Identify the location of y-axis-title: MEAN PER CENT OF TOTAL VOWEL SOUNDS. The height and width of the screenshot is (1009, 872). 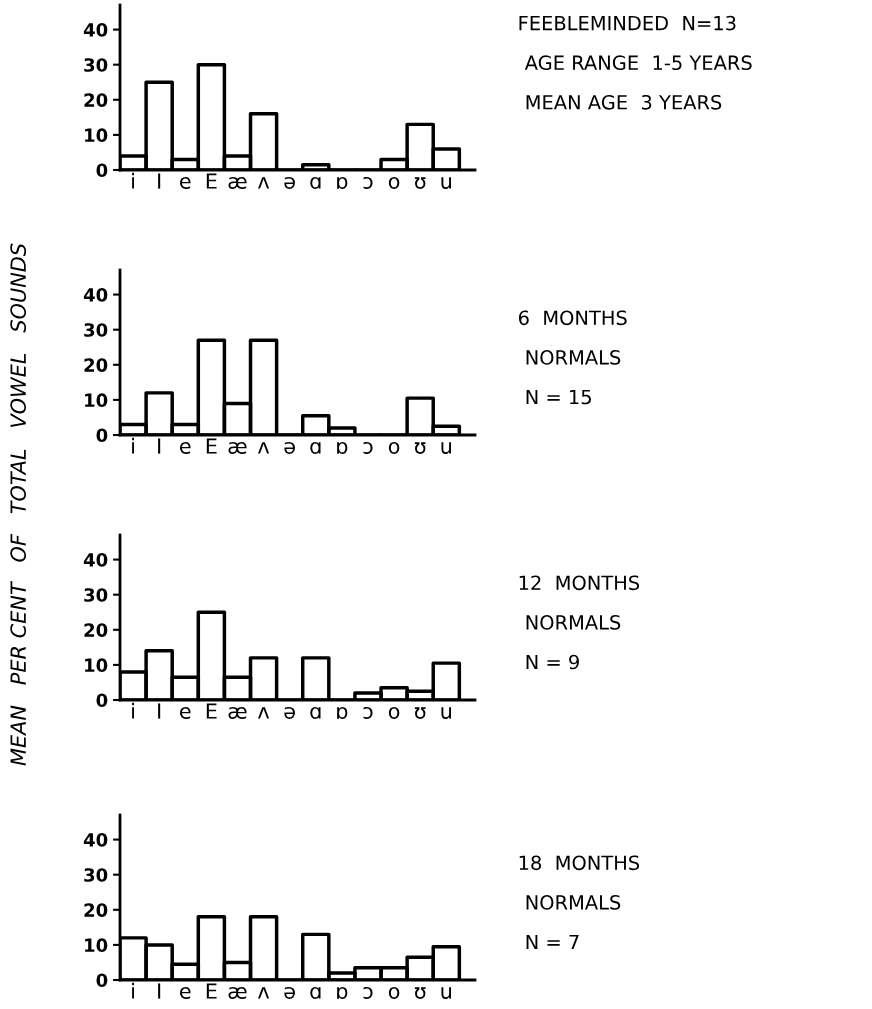
(18, 504).